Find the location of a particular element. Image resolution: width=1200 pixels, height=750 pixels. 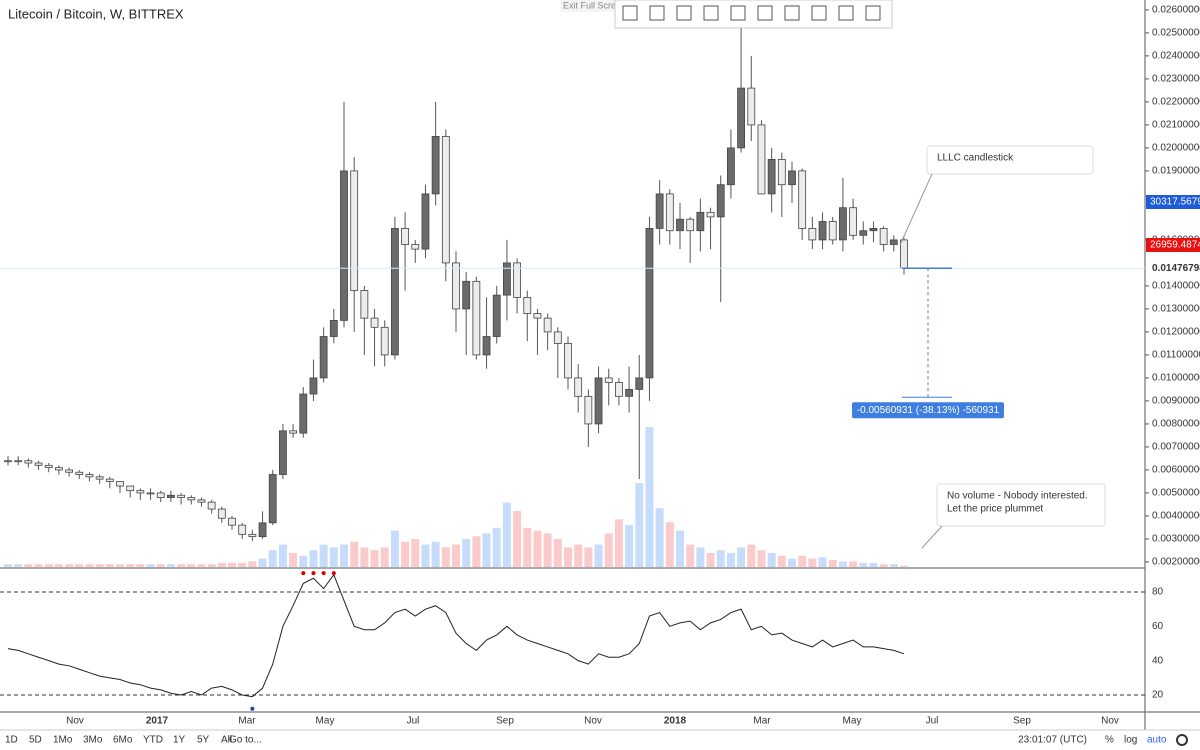

measure-label: -0.00560931 (-38.13%) -560931 is located at coordinates (928, 410).